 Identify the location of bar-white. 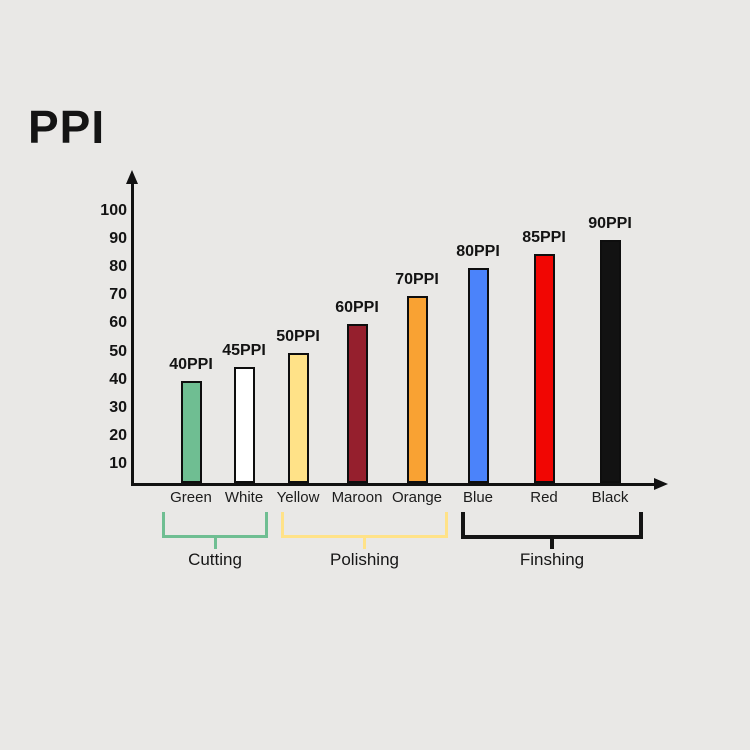
(244, 425).